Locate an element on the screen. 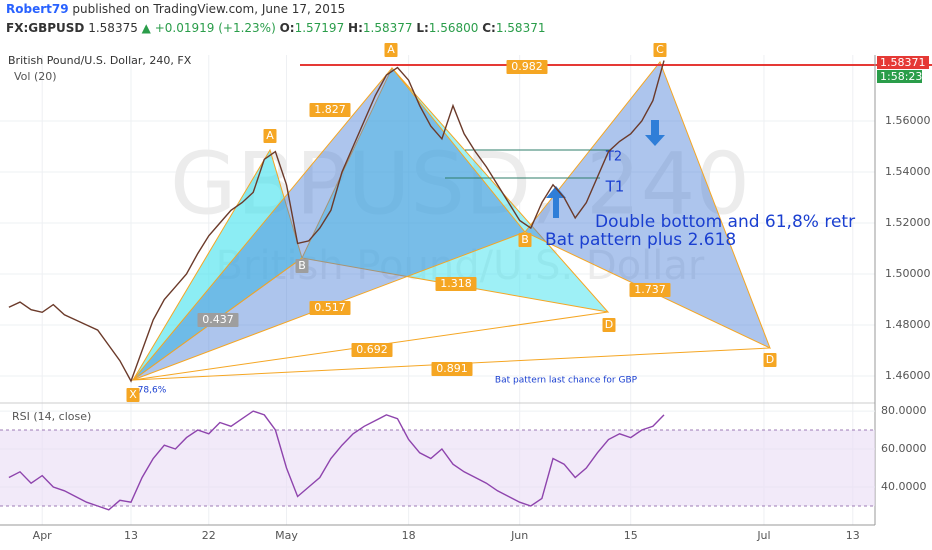 The width and height of the screenshot is (932, 550). annotation-text: T2 is located at coordinates (613, 157).